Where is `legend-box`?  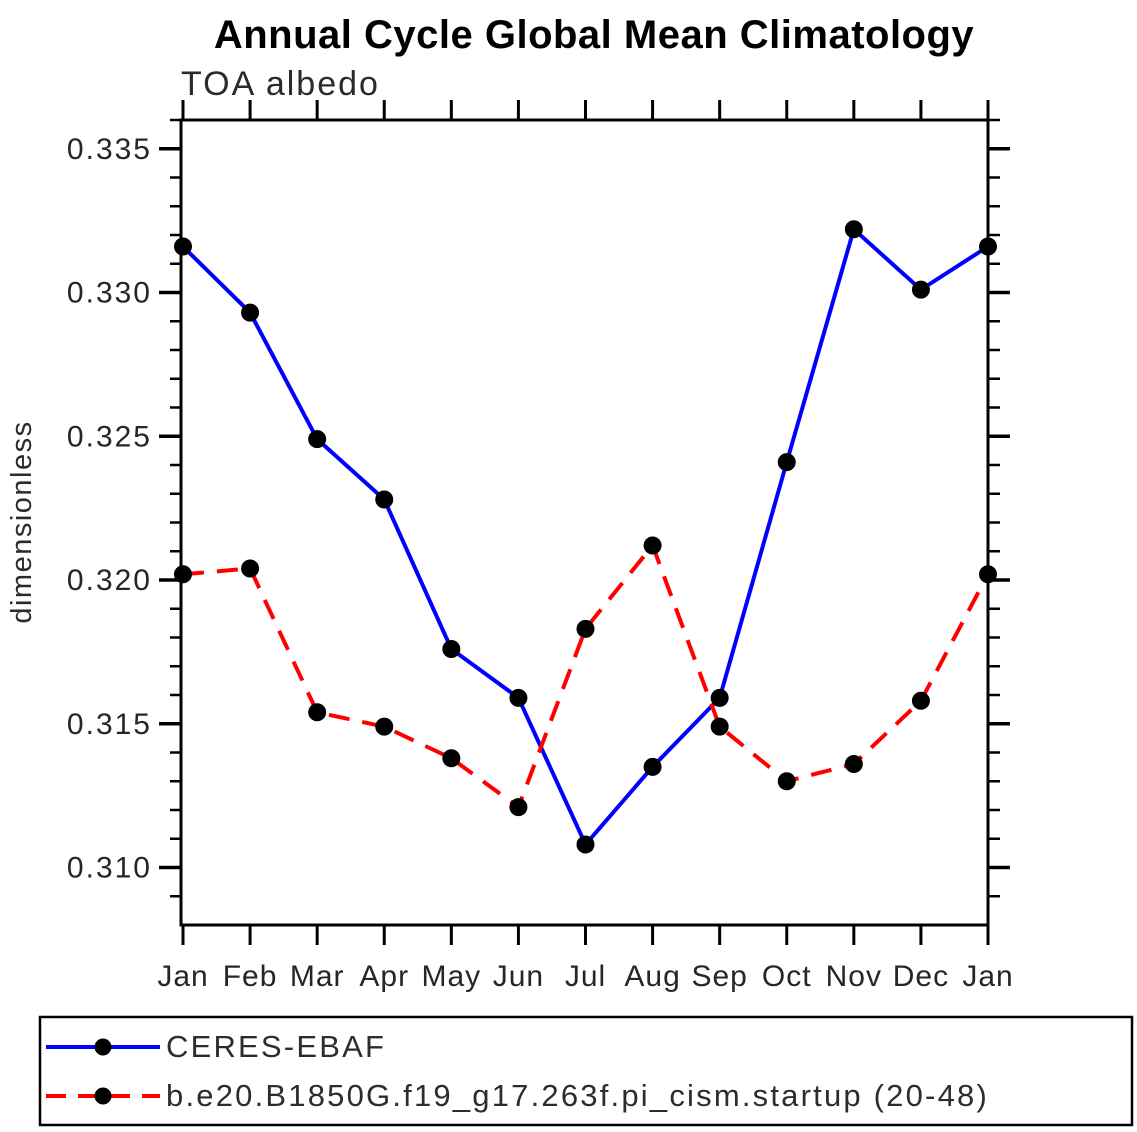 legend-box is located at coordinates (586, 1071).